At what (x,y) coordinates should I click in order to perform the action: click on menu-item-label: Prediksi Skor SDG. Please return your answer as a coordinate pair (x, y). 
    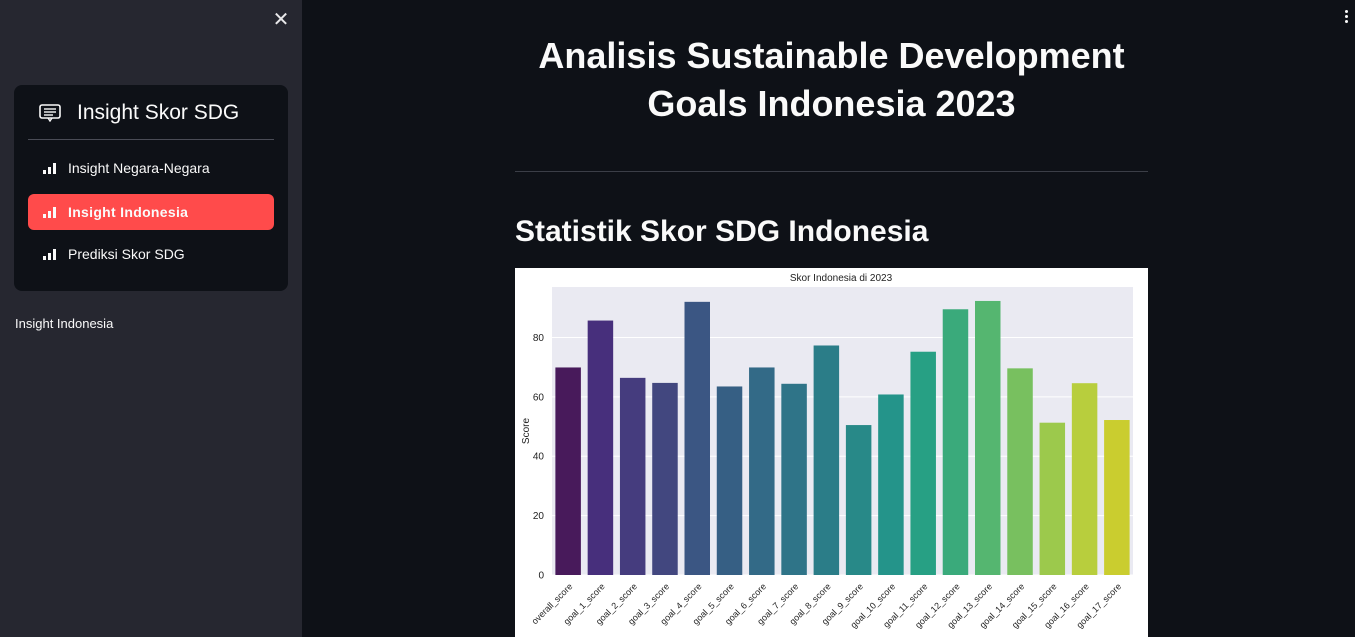
    Looking at the image, I should click on (126, 254).